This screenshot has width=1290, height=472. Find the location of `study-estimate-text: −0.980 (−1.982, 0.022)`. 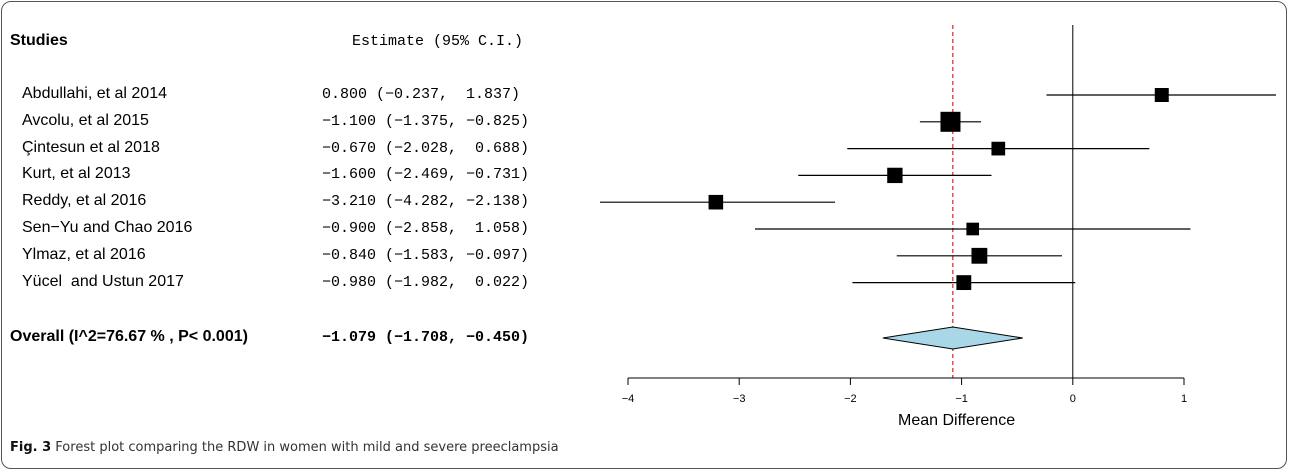

study-estimate-text: −0.980 (−1.982, 0.022) is located at coordinates (426, 282).